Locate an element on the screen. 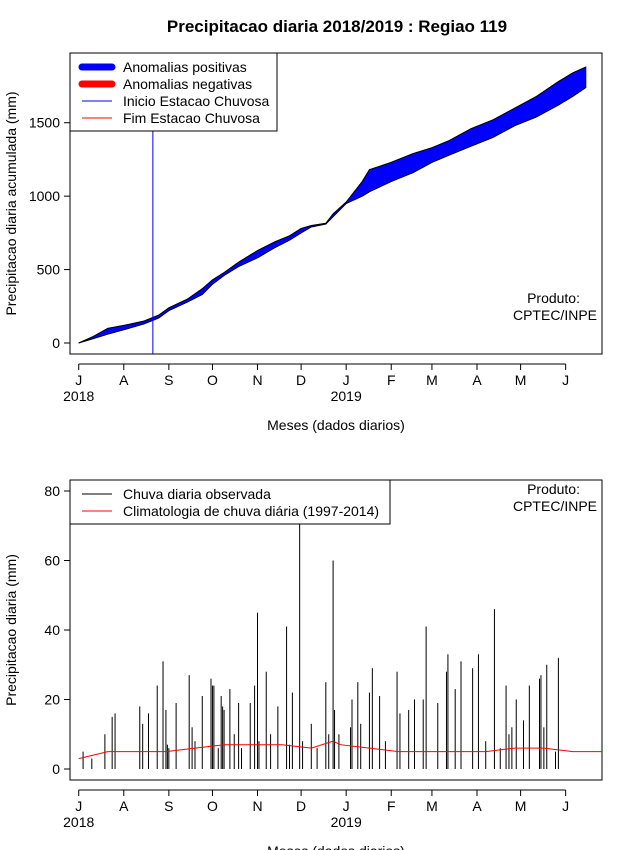  acc-x-axis-title: Meses (dados diarios) is located at coordinates (336, 425).